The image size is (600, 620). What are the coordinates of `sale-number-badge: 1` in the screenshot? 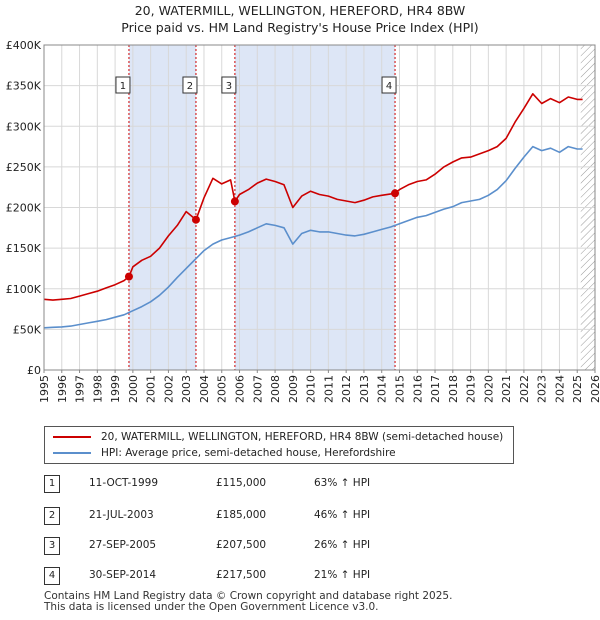 It's located at (52, 484).